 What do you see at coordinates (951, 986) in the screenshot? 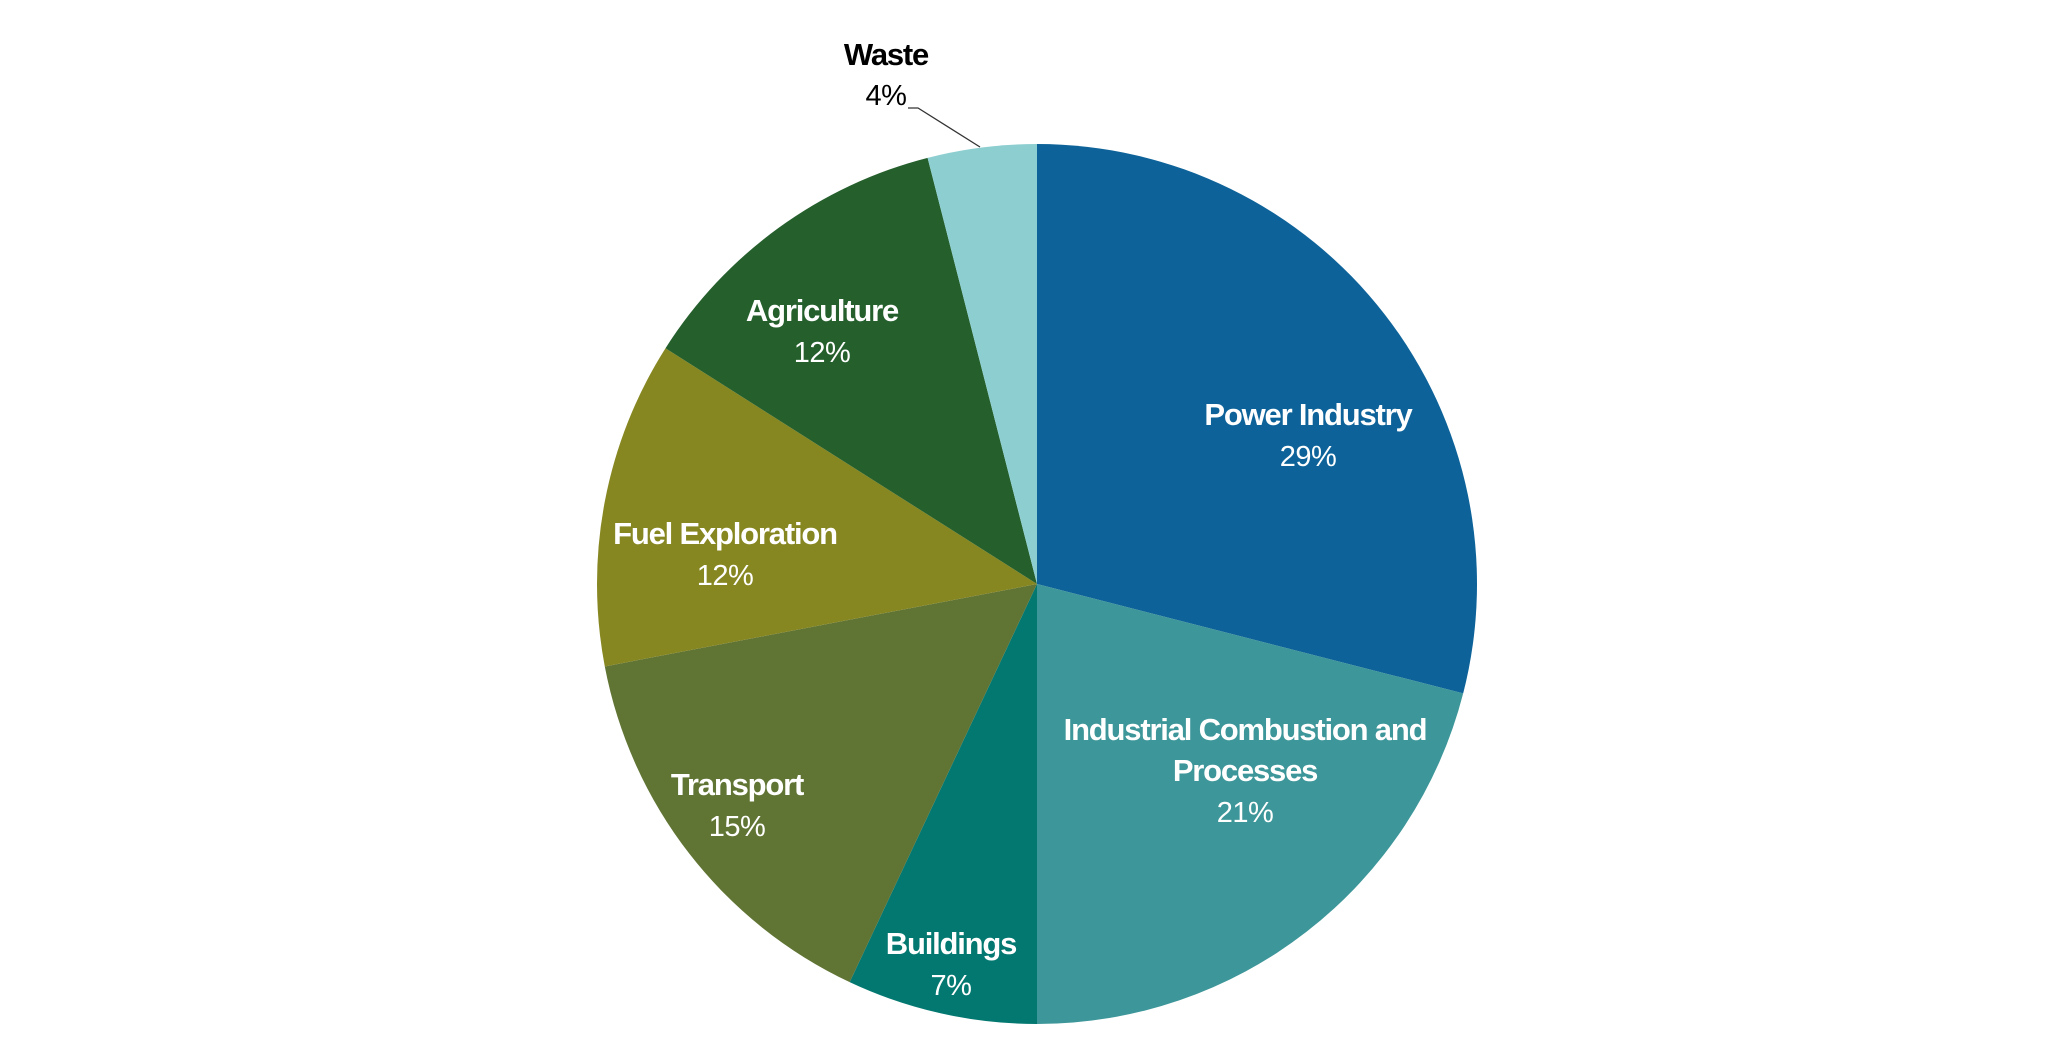
I see `slice-value-buildings: 7%` at bounding box center [951, 986].